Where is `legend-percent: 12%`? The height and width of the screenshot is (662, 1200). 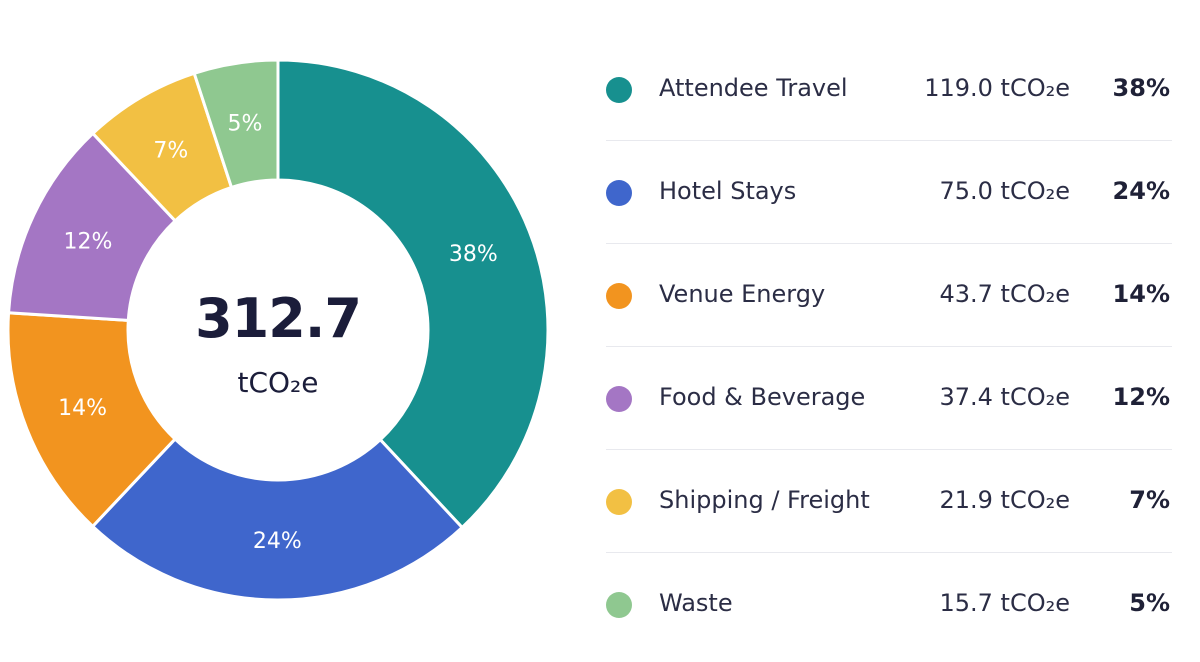
legend-percent: 12% is located at coordinates (1141, 397).